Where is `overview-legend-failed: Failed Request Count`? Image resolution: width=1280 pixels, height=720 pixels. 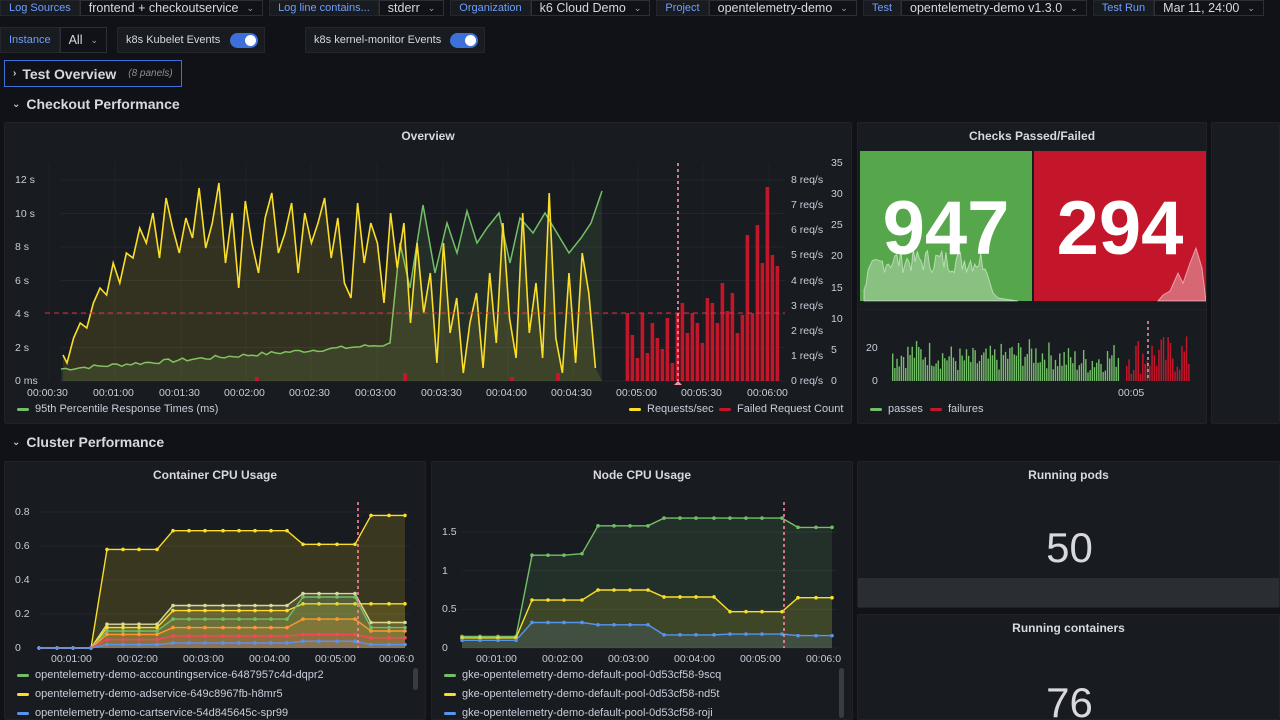 overview-legend-failed: Failed Request Count is located at coordinates (781, 409).